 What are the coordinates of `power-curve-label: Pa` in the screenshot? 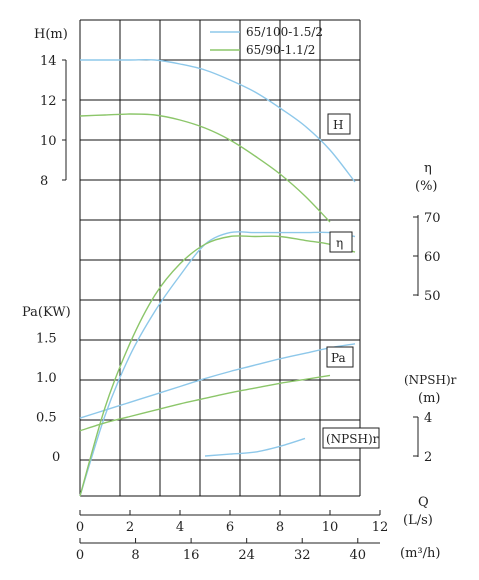 It's located at (340, 357).